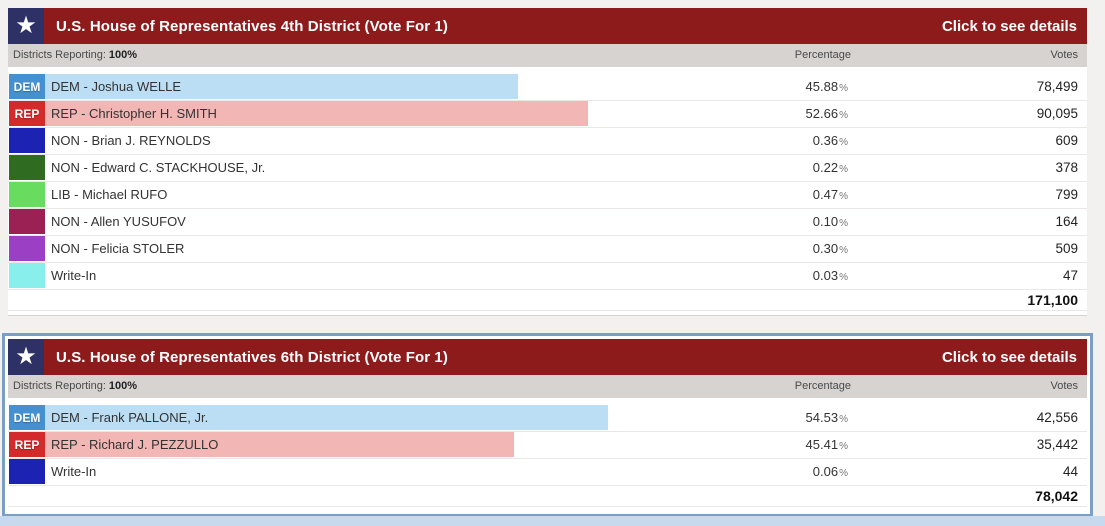 This screenshot has width=1105, height=526. What do you see at coordinates (547, 222) in the screenshot?
I see `candidate-row: NON - Allen YUSUFOV 0.10% 164` at bounding box center [547, 222].